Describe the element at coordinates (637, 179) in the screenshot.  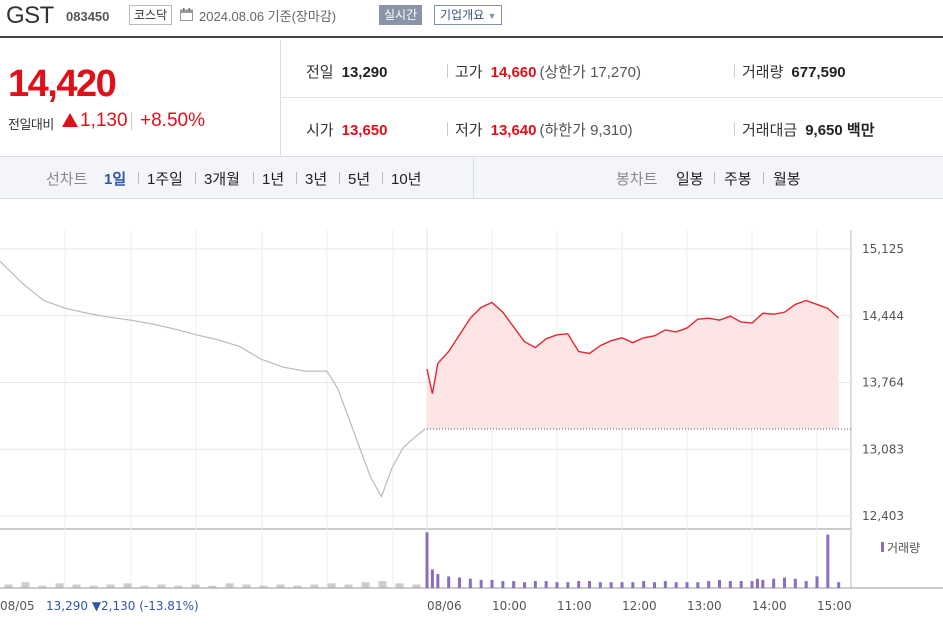
I see `candle-chart-label: 봉차트` at that location.